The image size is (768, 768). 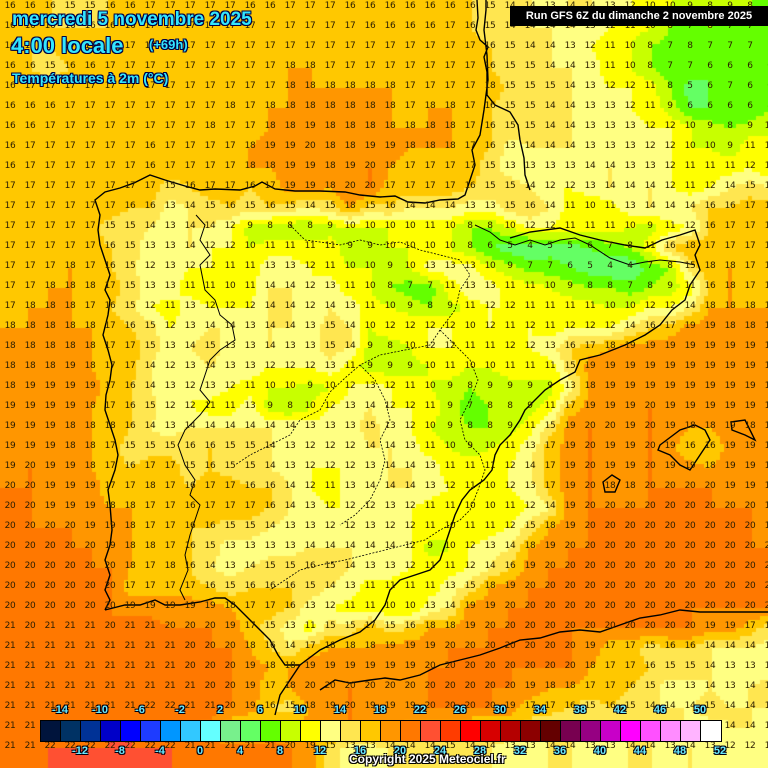 I want to click on north-africa-coastline, so click(x=543, y=650).